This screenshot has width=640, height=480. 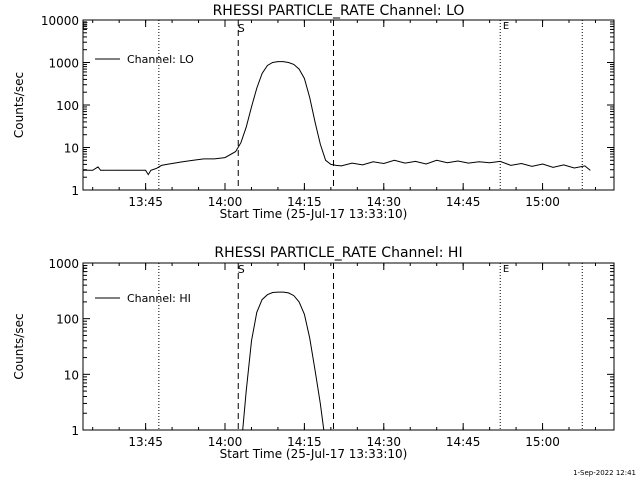 What do you see at coordinates (159, 298) in the screenshot?
I see `legend-label: Channel: HI` at bounding box center [159, 298].